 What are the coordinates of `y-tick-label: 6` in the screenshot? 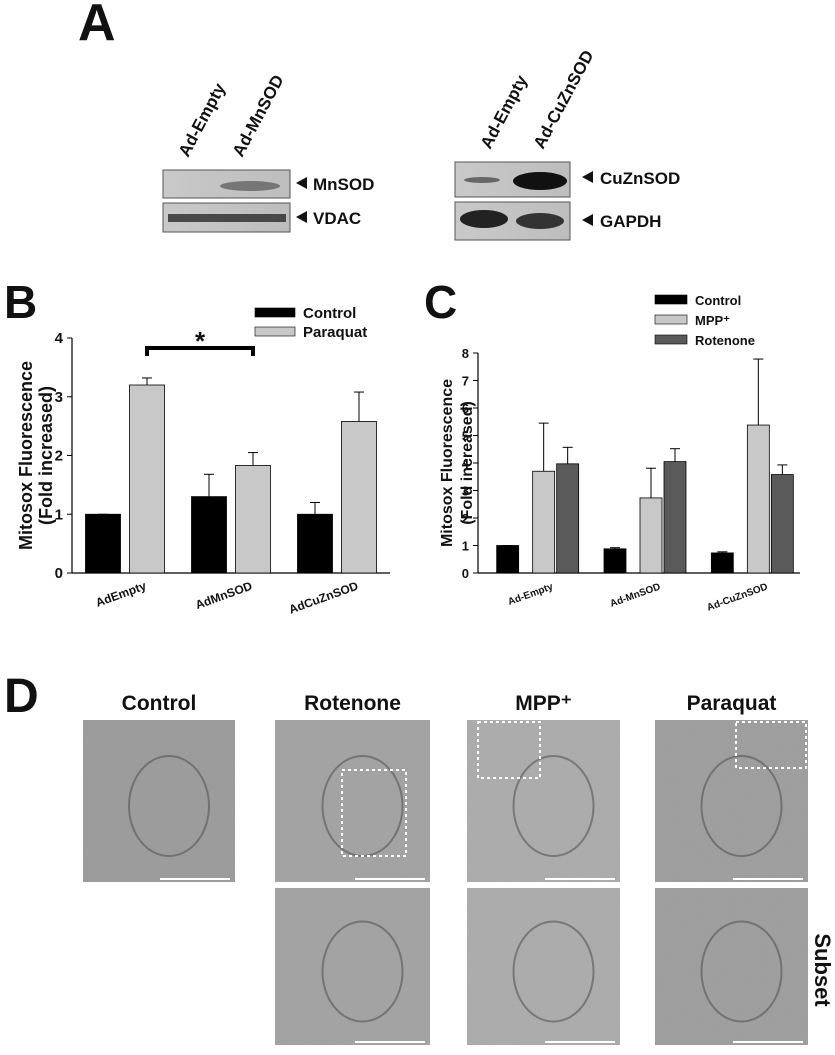 It's located at (465, 408).